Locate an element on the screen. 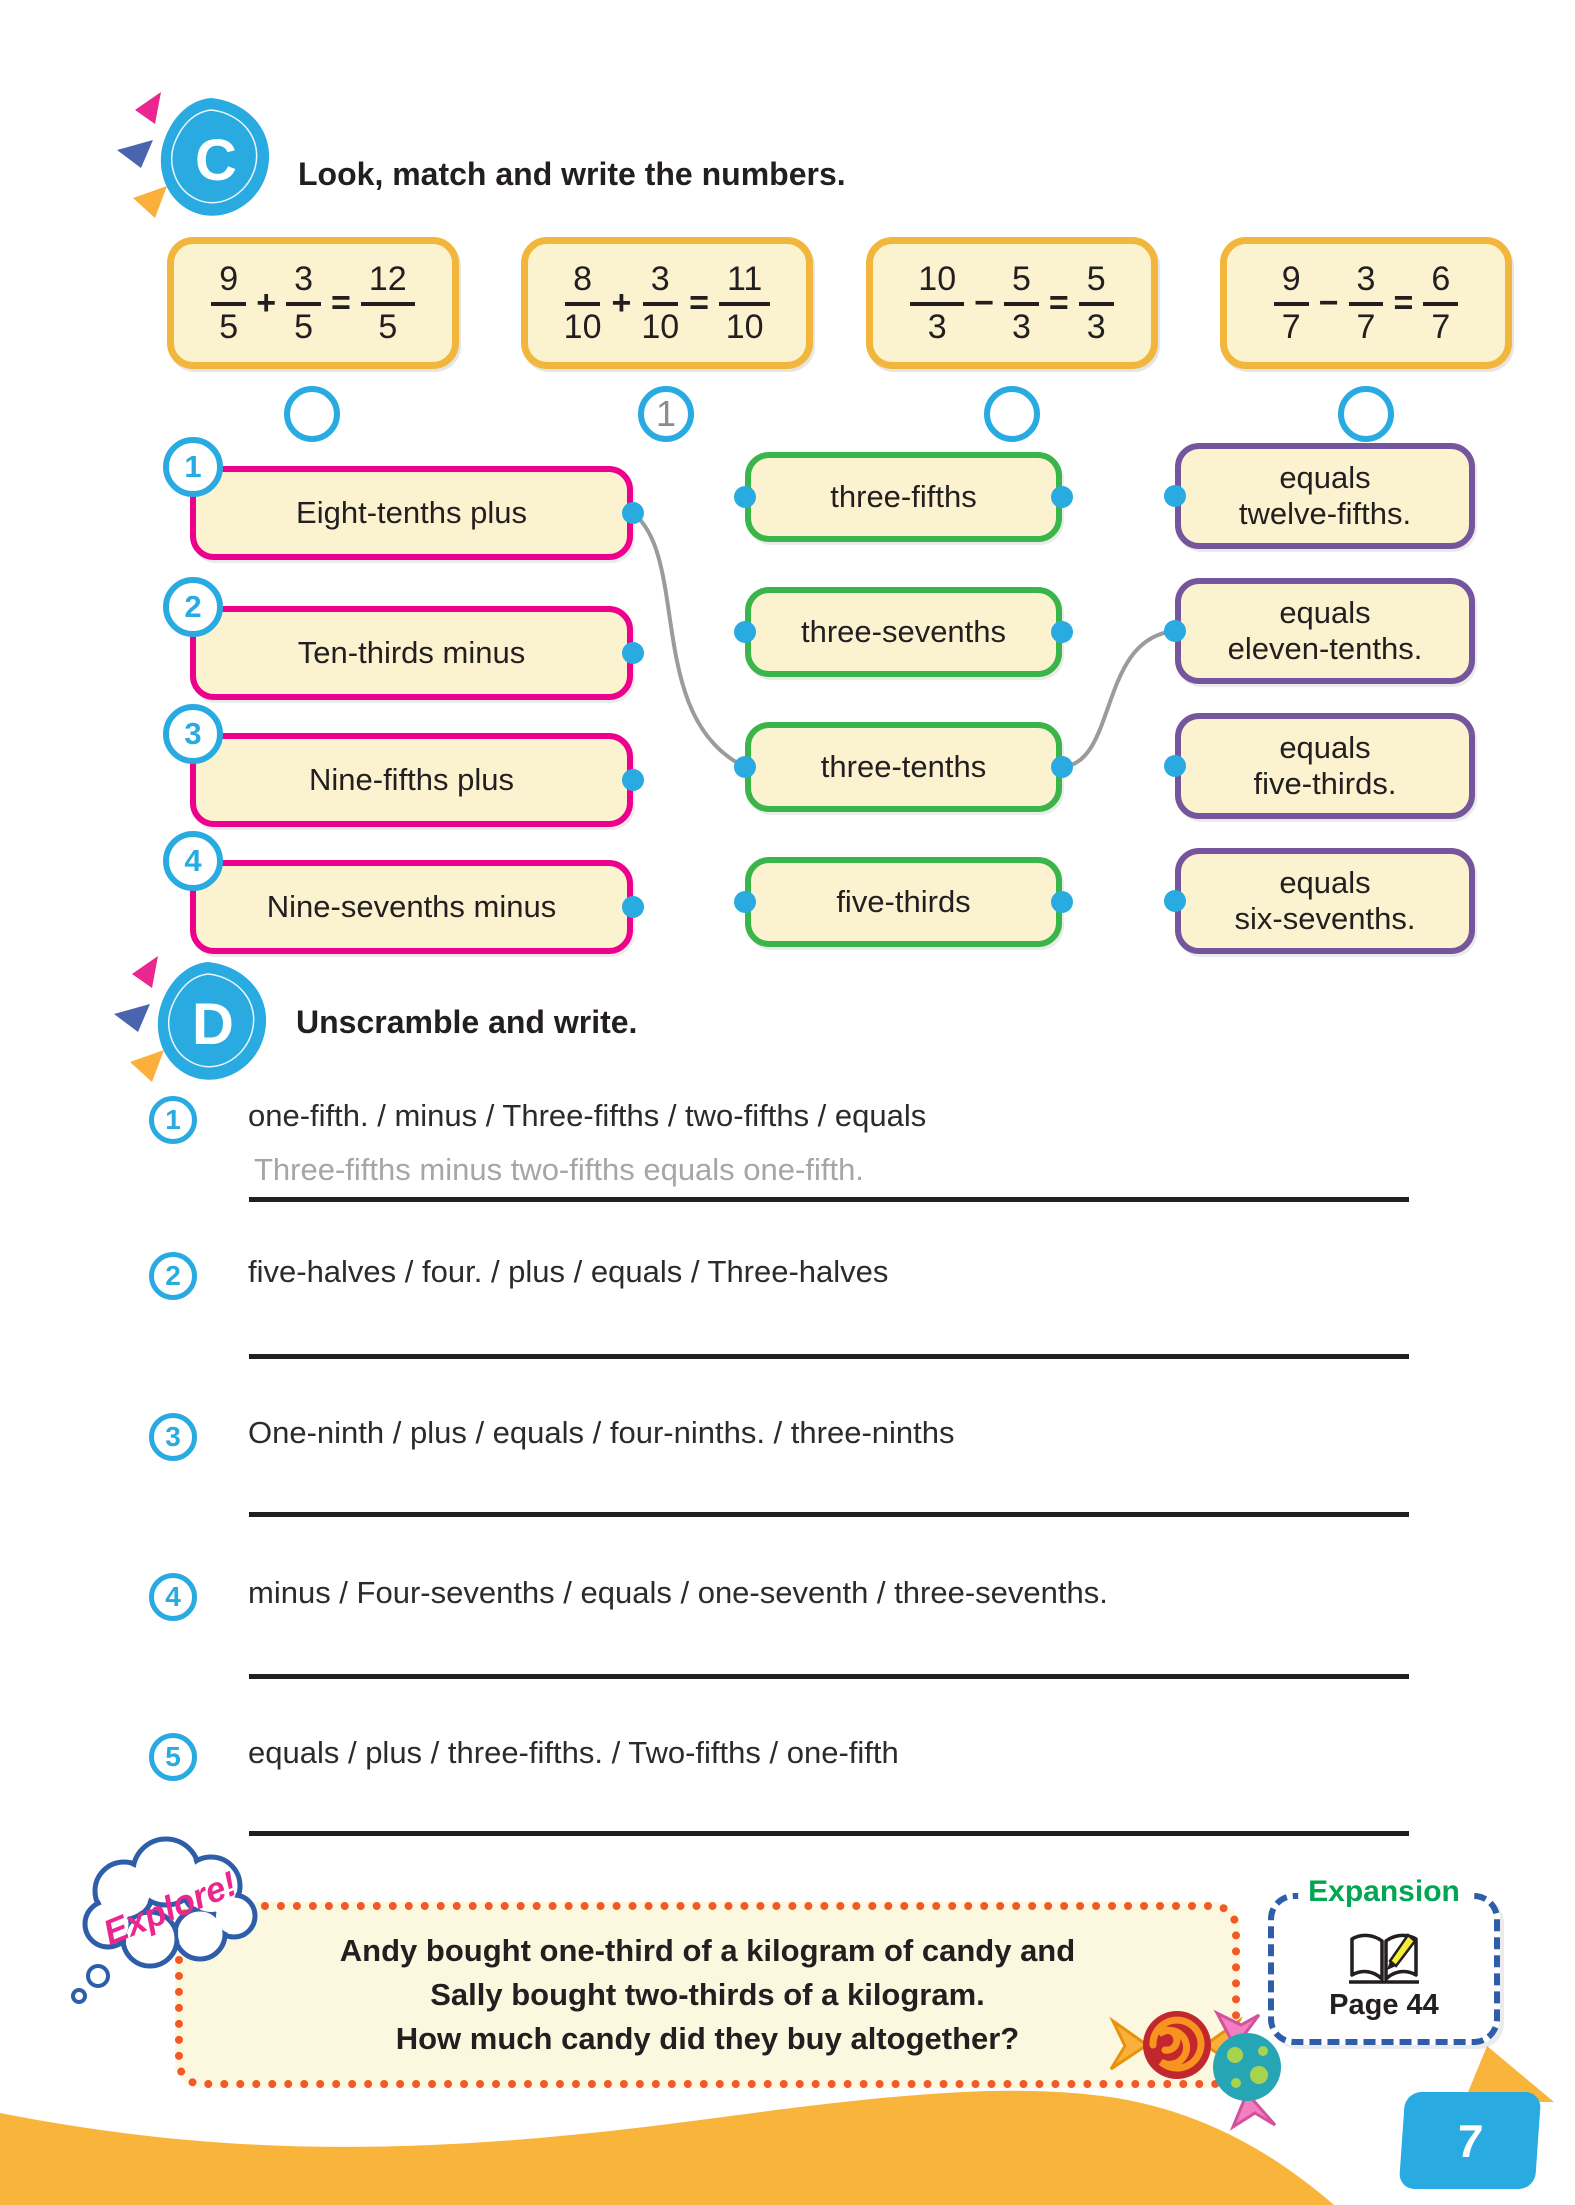 Image resolution: width=1575 pixels, height=2205 pixels. item-number-3: 3 is located at coordinates (173, 1437).